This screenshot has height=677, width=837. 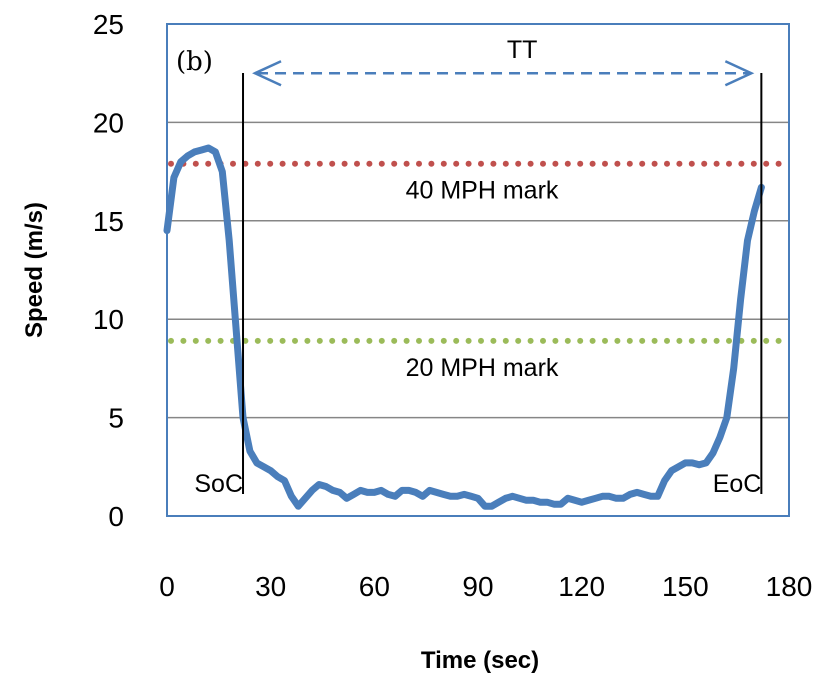 What do you see at coordinates (739, 73) in the screenshot?
I see `interval-arrowhead-right` at bounding box center [739, 73].